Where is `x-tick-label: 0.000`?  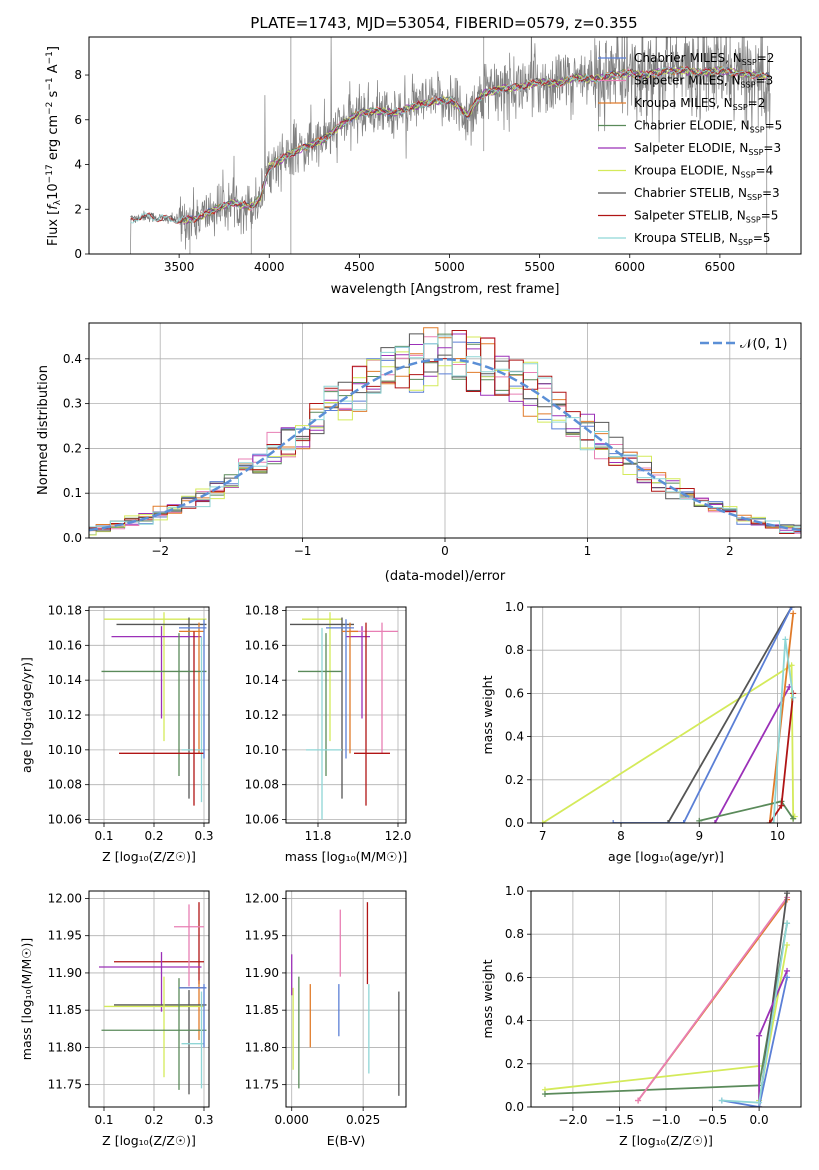
x-tick-label: 0.000 is located at coordinates (292, 1120).